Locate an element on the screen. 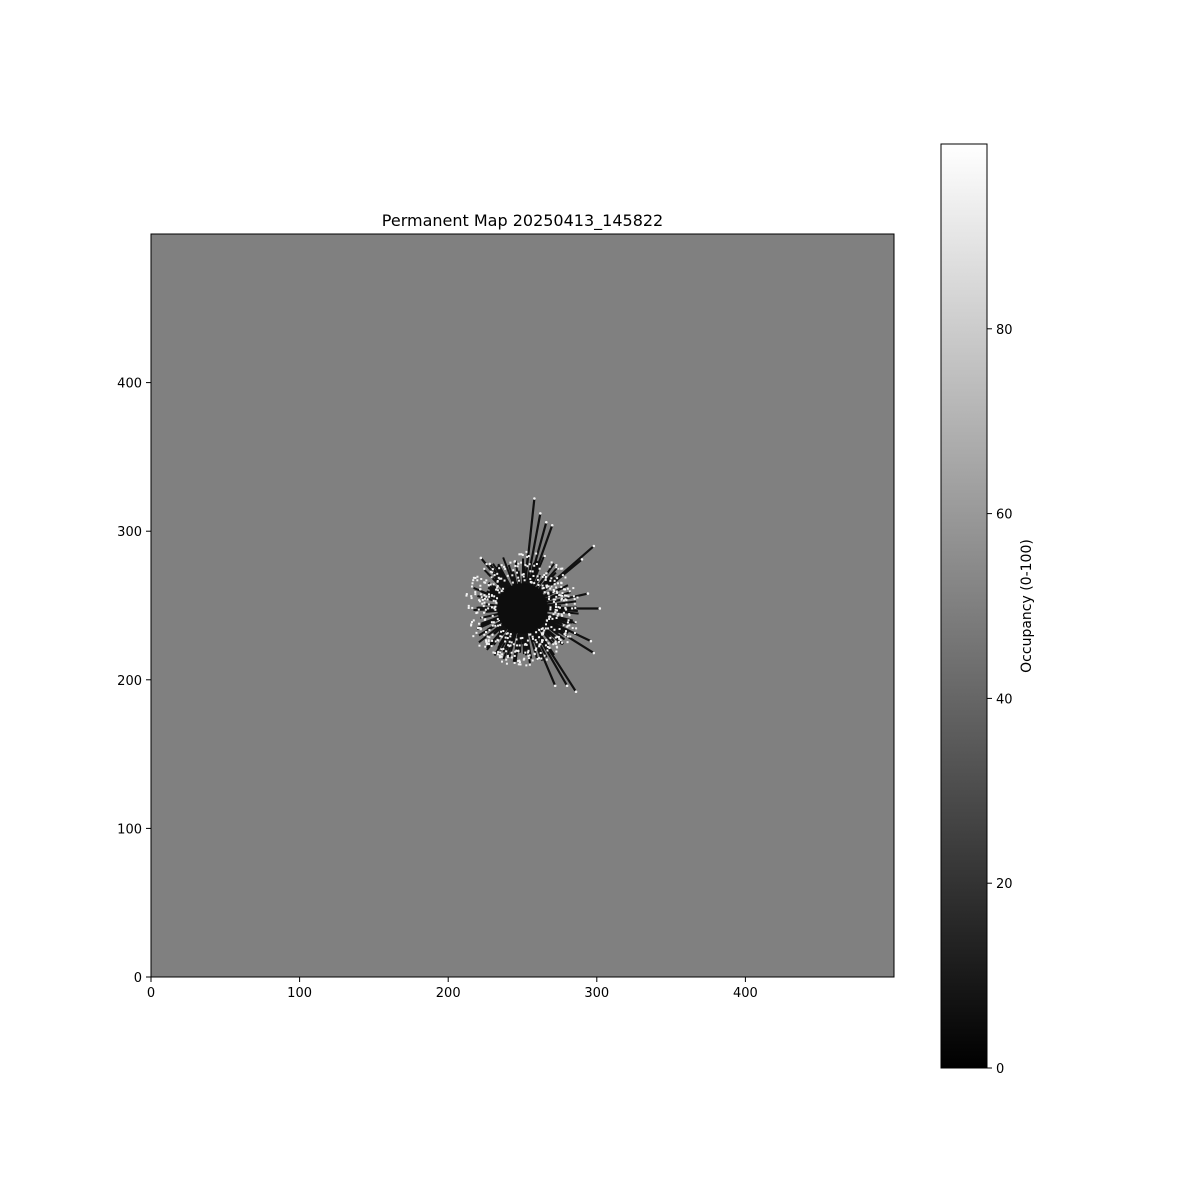 This screenshot has width=1200, height=1200. x-axis: 0 100 200 300 400 is located at coordinates (452, 989).